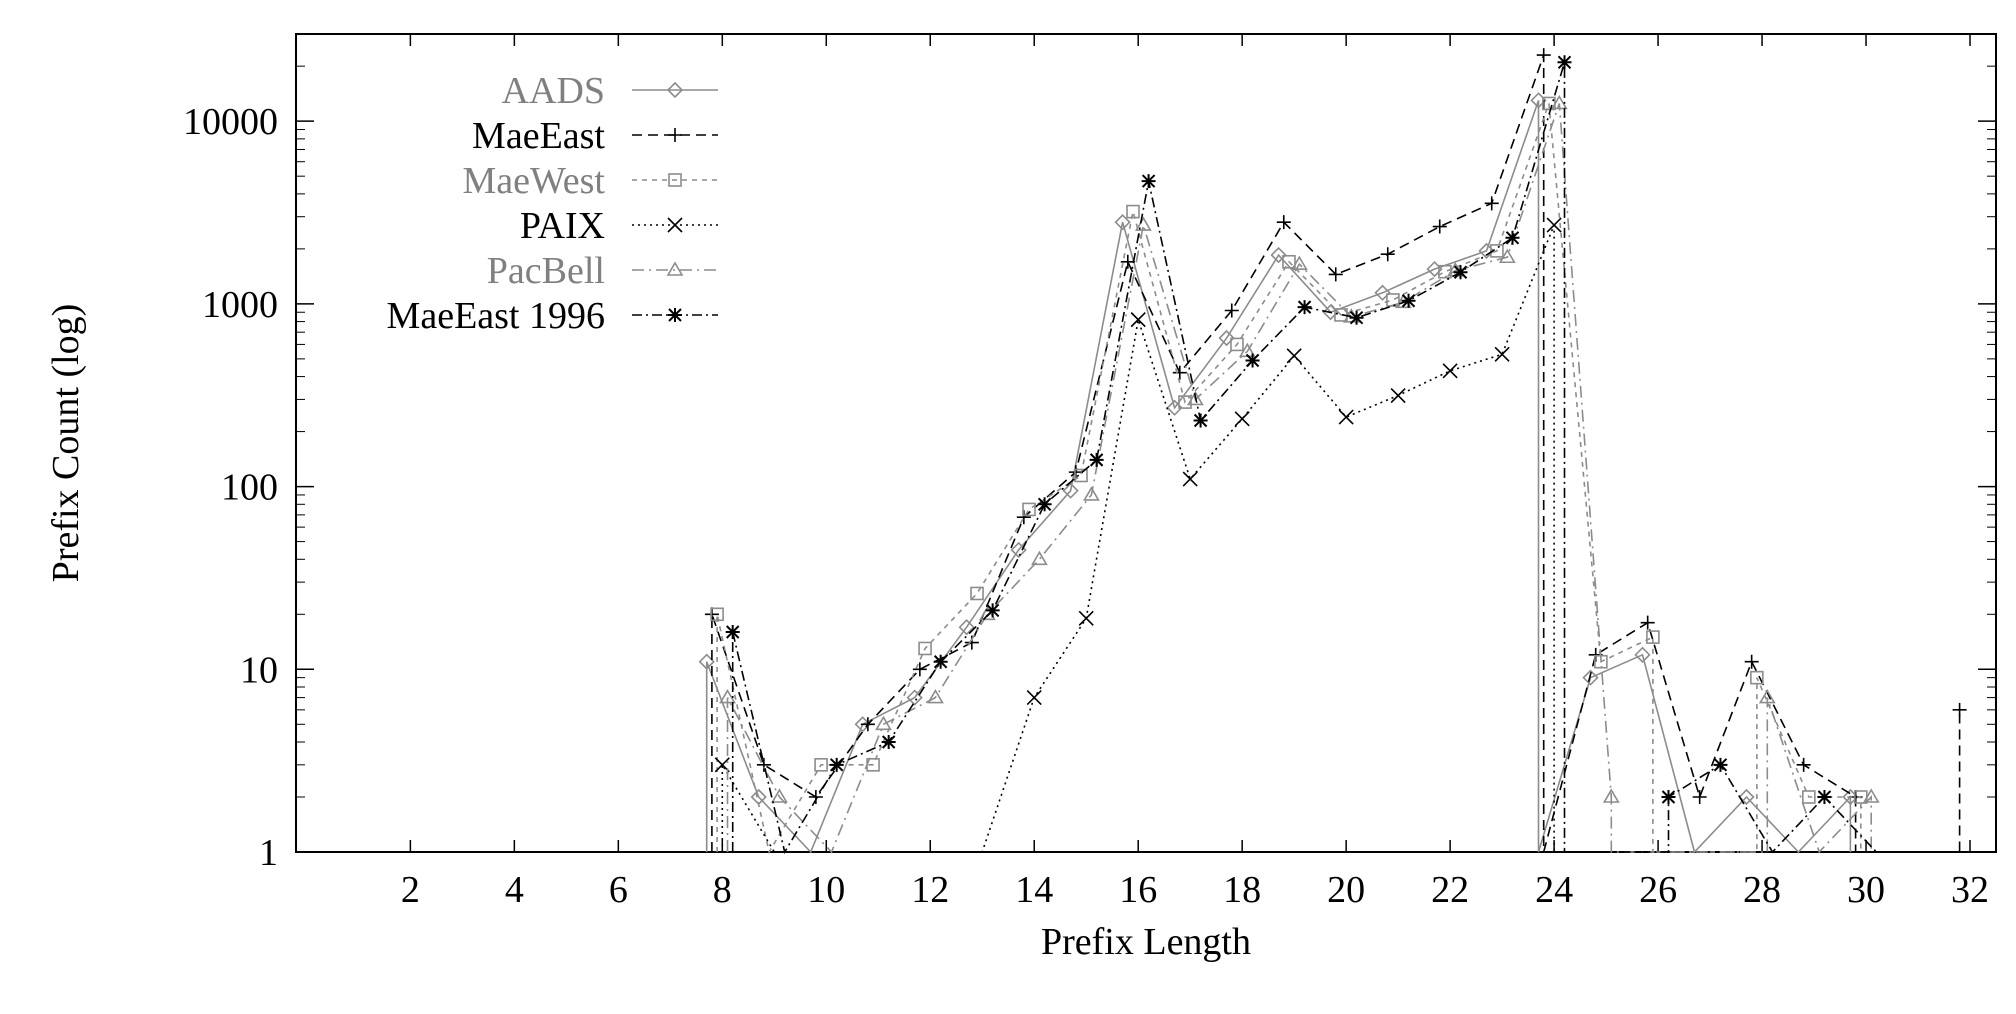 This screenshot has height=1014, width=2016. What do you see at coordinates (1242, 890) in the screenshot?
I see `x-tick-label: 18` at bounding box center [1242, 890].